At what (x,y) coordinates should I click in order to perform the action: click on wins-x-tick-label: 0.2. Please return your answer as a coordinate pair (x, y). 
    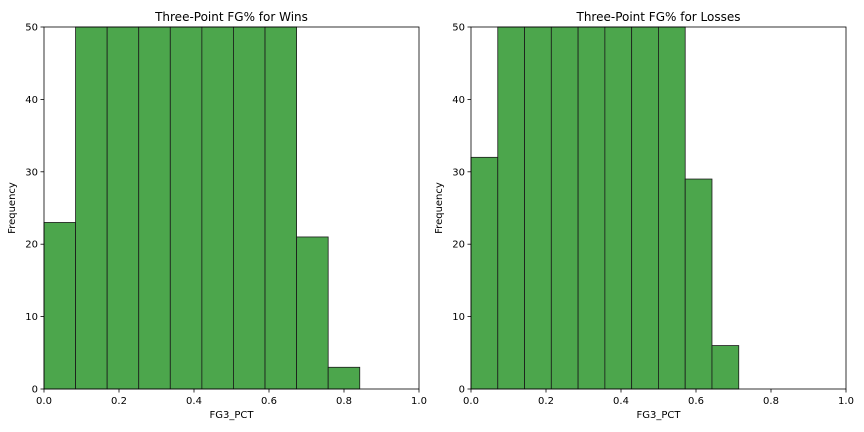
    Looking at the image, I should click on (119, 401).